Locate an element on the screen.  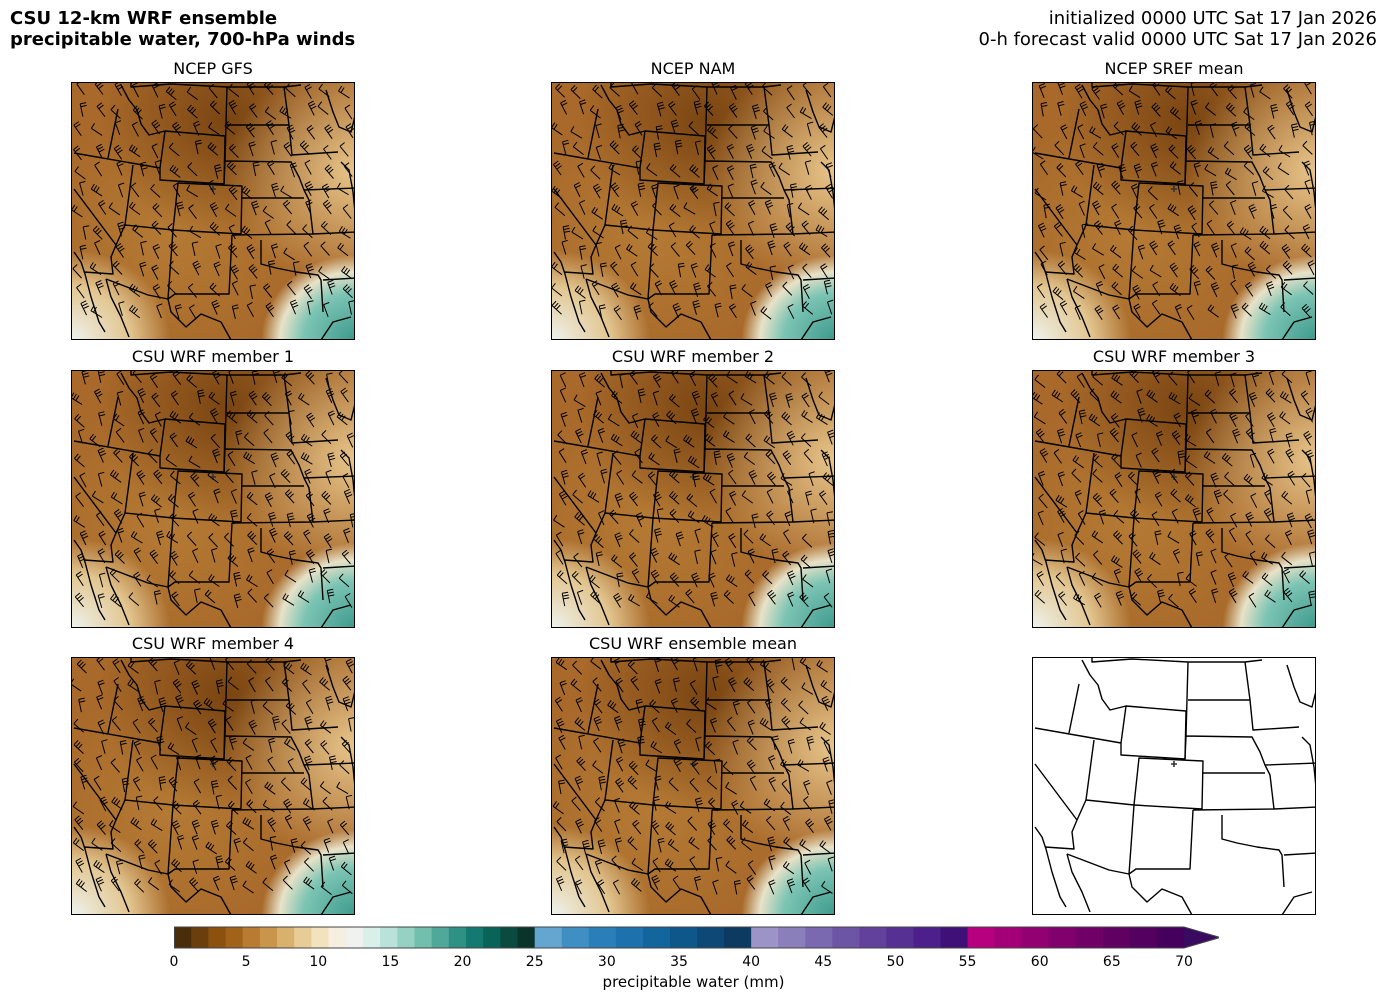
panel-title: CSU WRF member 1 is located at coordinates (213, 356).